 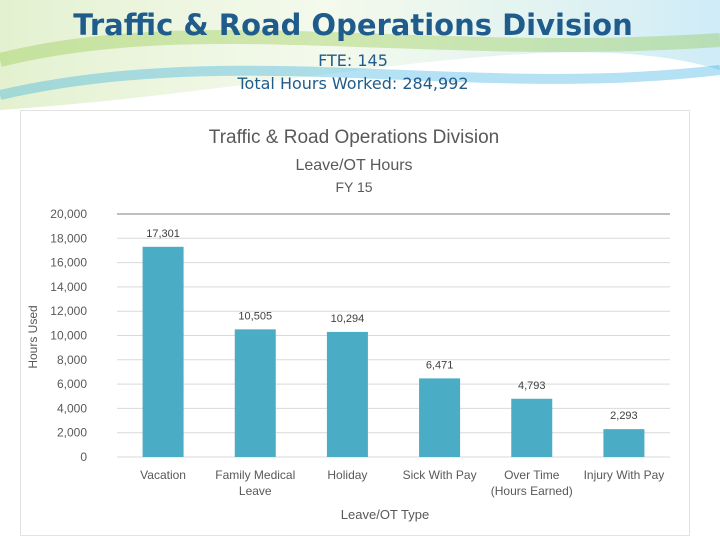 What do you see at coordinates (68, 263) in the screenshot?
I see `y-tick-label: 16,000` at bounding box center [68, 263].